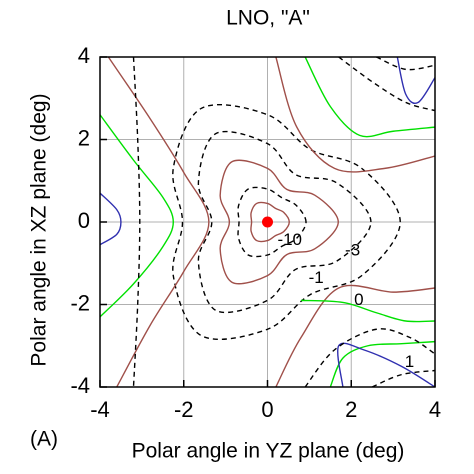 This screenshot has height=474, width=474. What do you see at coordinates (84, 137) in the screenshot?
I see `y-tick-label: 2` at bounding box center [84, 137].